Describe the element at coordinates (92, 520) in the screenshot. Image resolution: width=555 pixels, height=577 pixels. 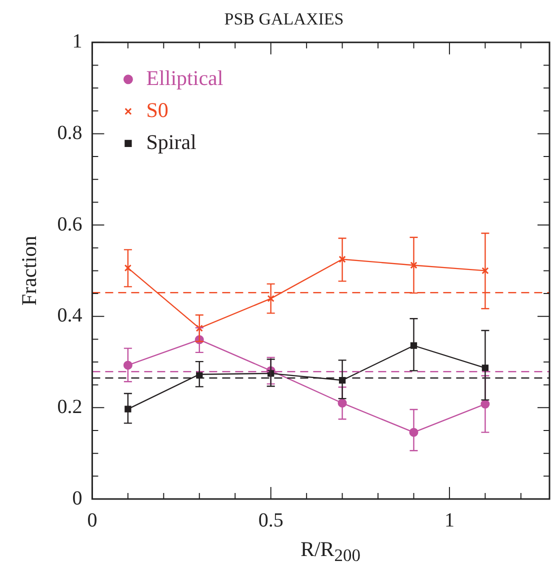
I see `x-tick-label: 0` at that location.